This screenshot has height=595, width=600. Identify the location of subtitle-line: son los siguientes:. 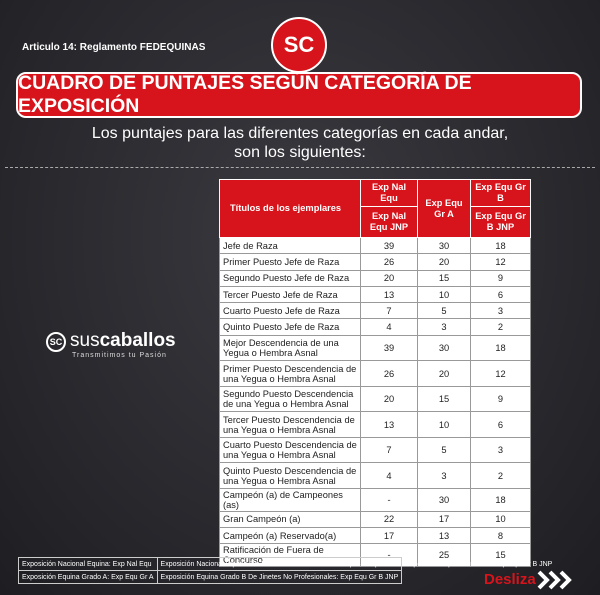
(300, 152).